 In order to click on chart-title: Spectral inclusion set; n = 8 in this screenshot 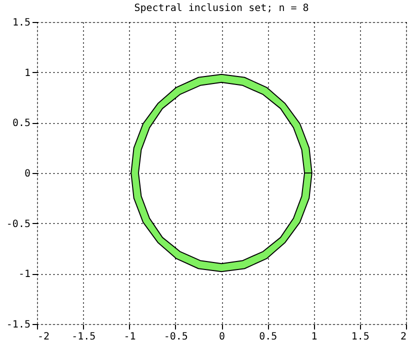, I will do `click(221, 8)`.